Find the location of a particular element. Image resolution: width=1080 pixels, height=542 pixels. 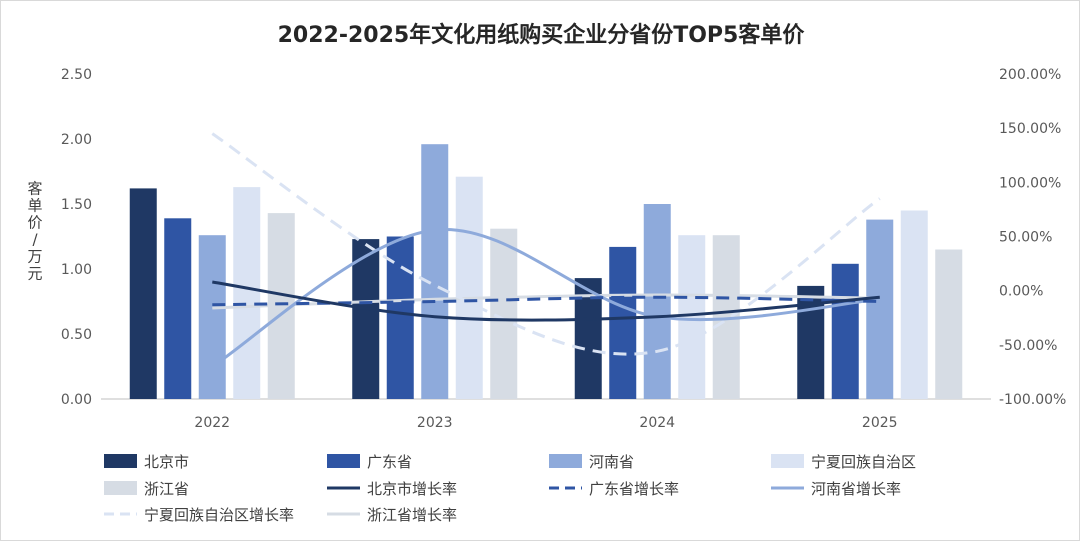

y-tick-label: 1.00 is located at coordinates (76, 270).